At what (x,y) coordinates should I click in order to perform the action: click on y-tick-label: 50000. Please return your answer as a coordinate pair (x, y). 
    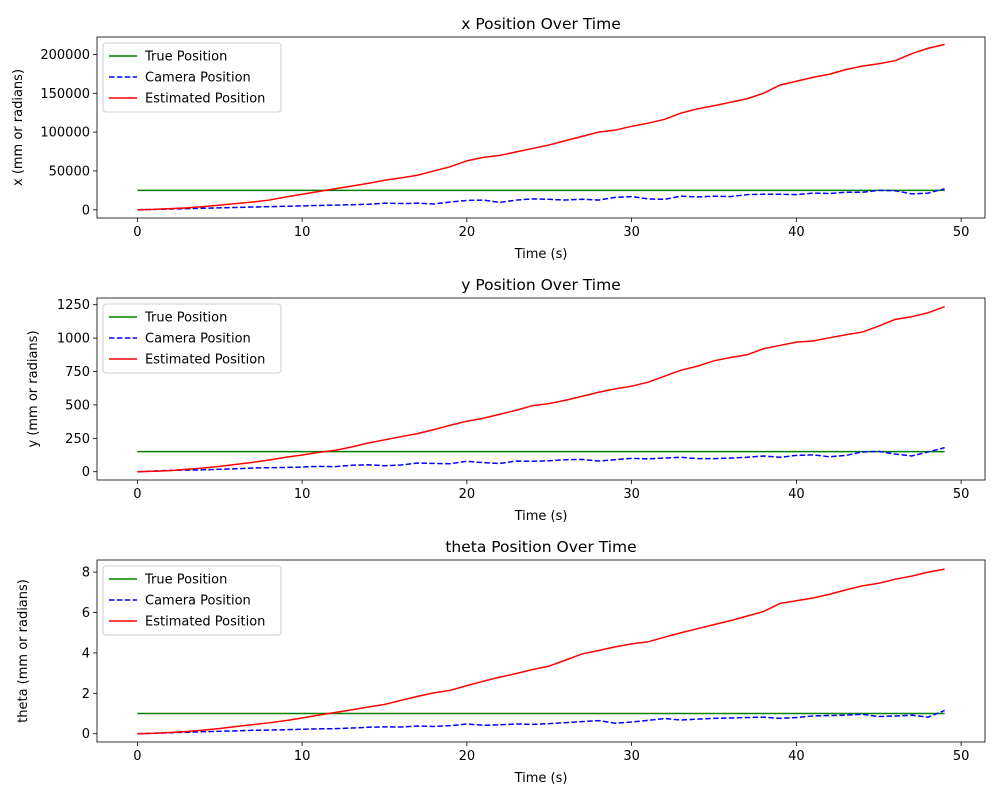
    Looking at the image, I should click on (69, 171).